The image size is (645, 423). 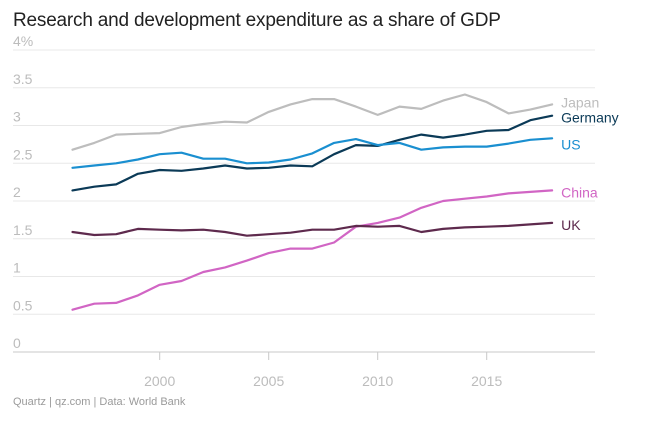 What do you see at coordinates (23, 192) in the screenshot?
I see `y-axis-ticks: 0 0.5 1 1.5 2 2.5 3 3.5 4%` at bounding box center [23, 192].